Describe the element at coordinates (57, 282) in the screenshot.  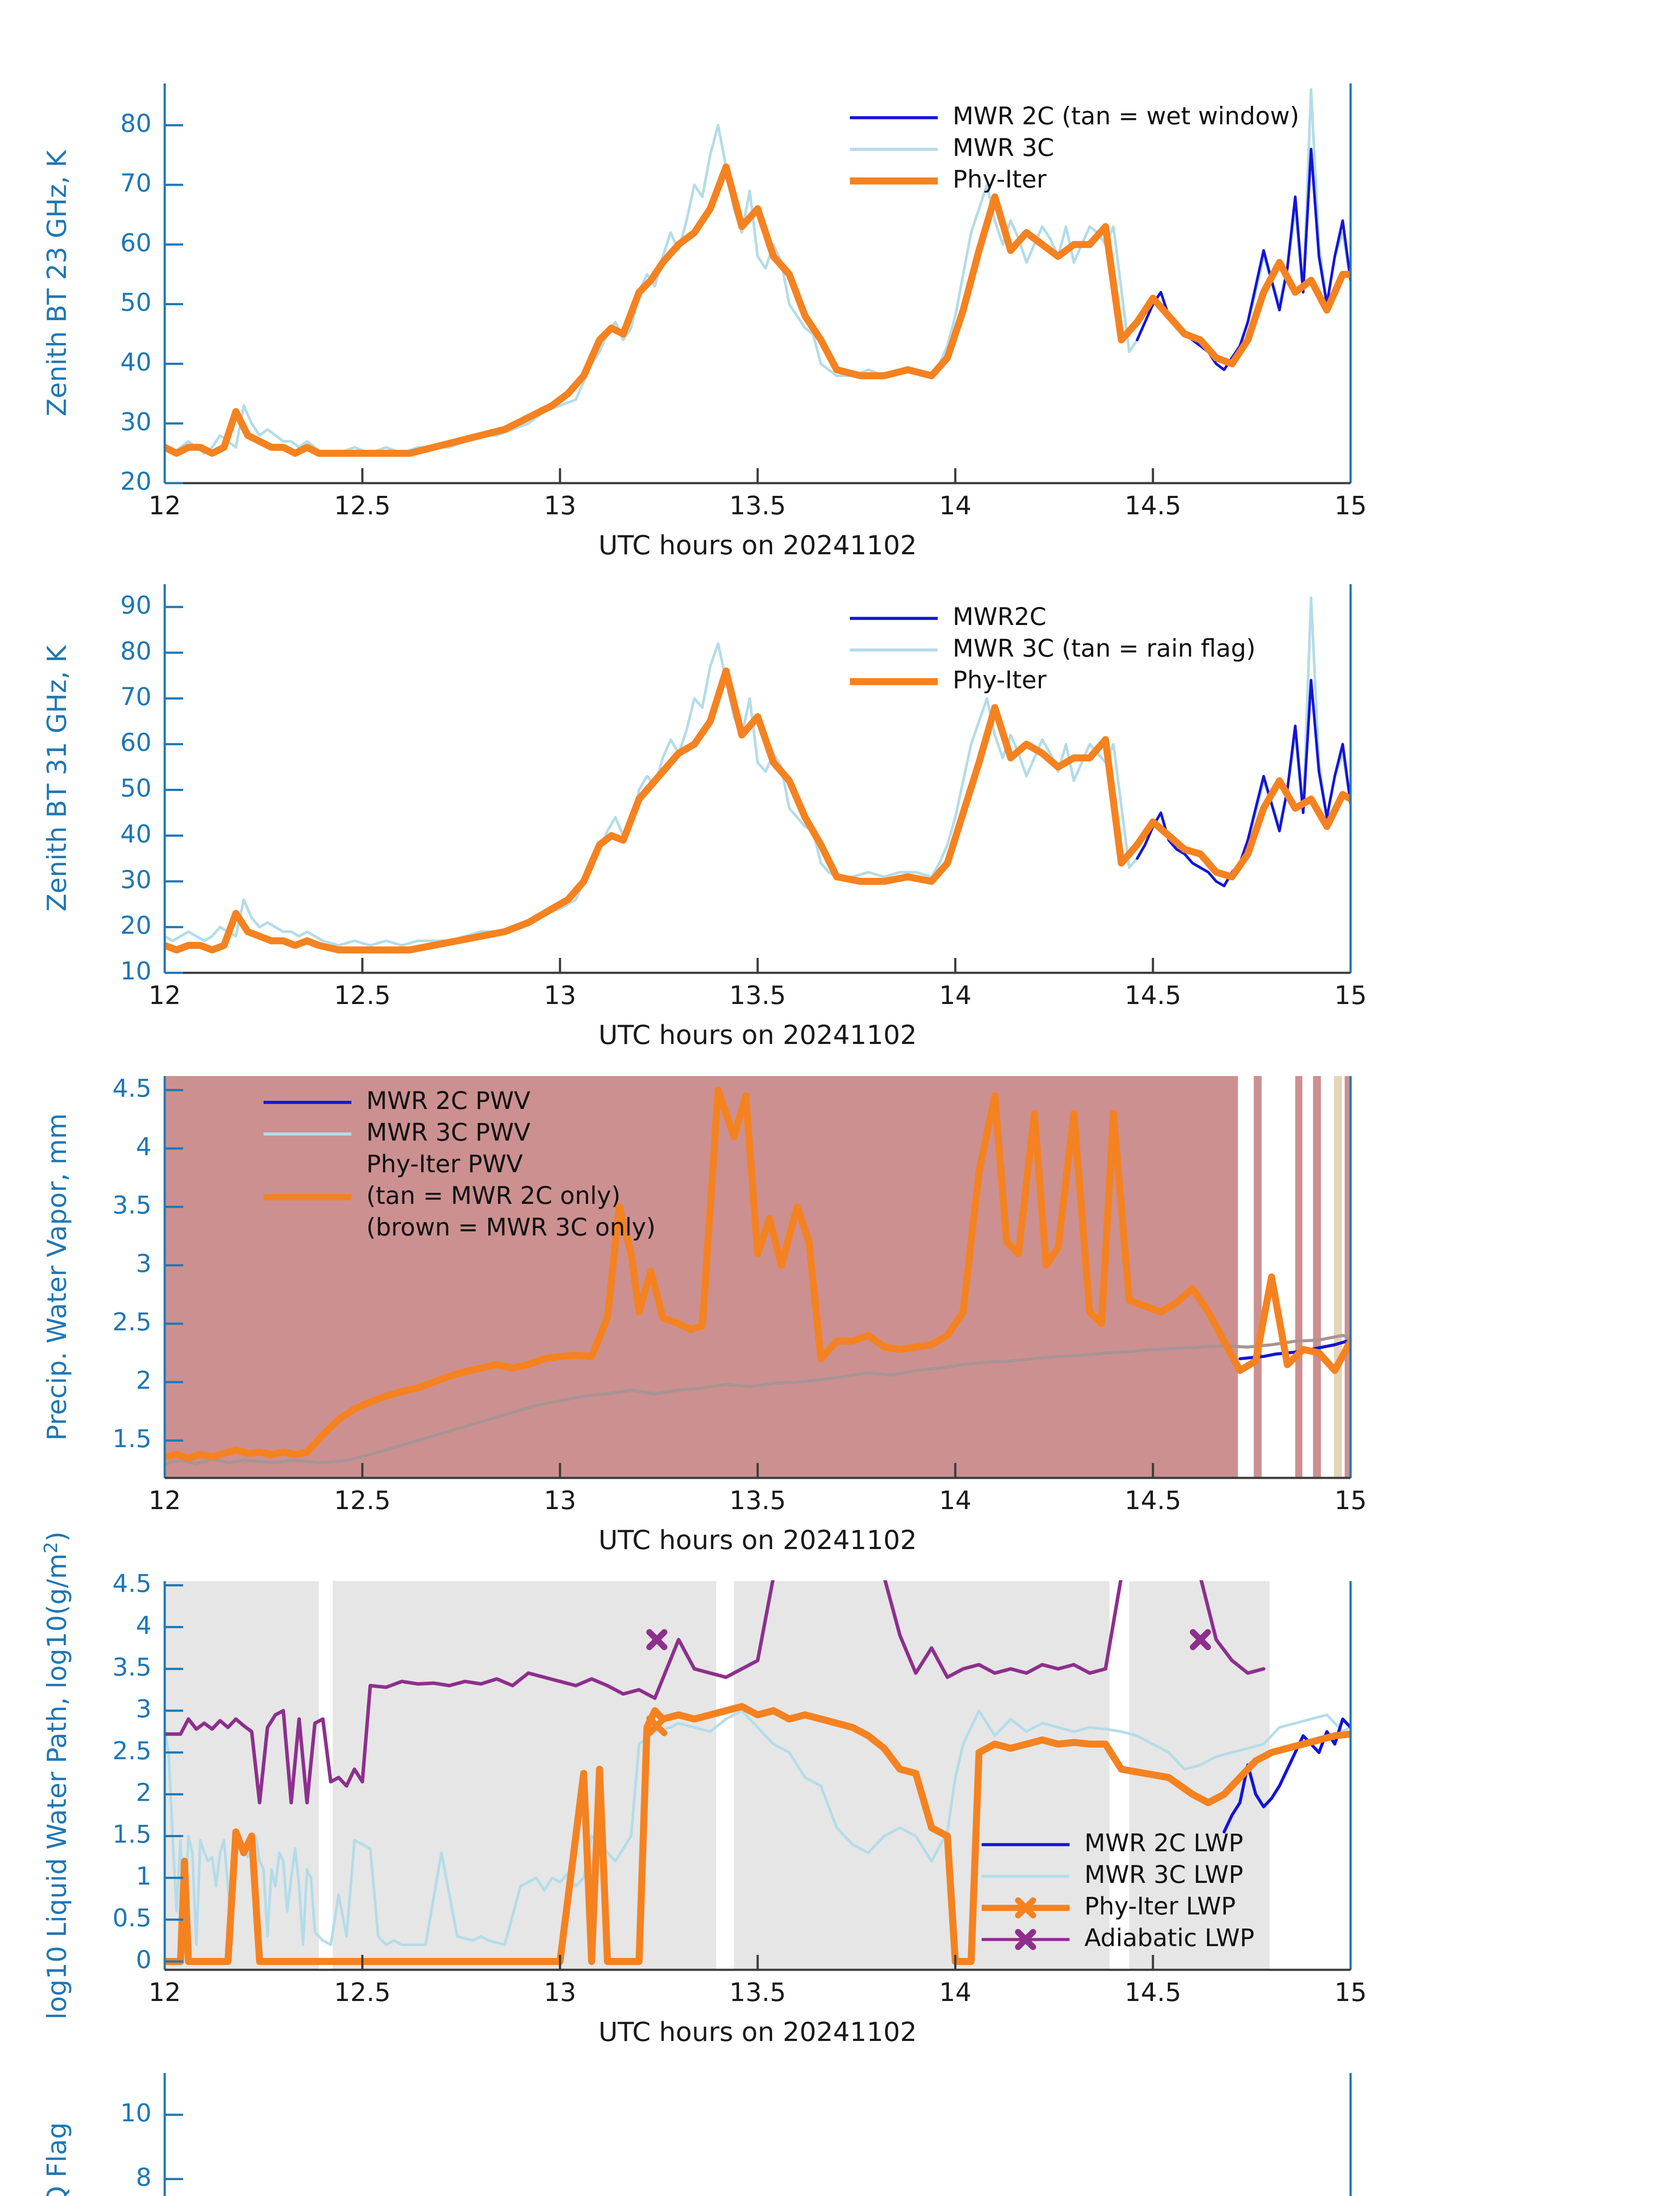
I see `y-axis-label: Zenith BT 23 GHz, K` at that location.